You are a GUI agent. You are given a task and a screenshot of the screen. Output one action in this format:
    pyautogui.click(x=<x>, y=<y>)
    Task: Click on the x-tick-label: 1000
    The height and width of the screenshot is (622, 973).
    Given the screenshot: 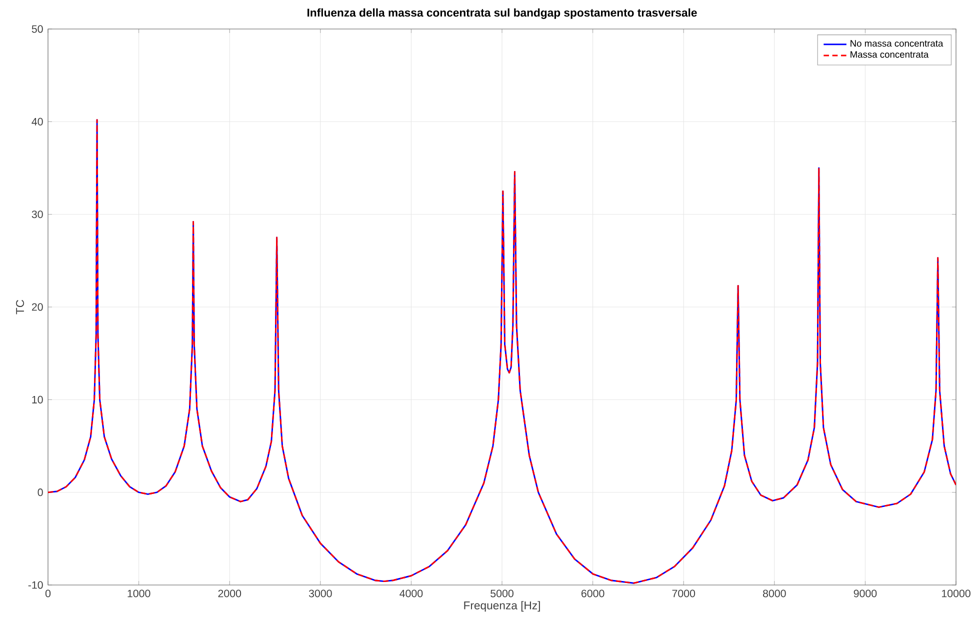 What is the action you would take?
    pyautogui.click(x=139, y=594)
    